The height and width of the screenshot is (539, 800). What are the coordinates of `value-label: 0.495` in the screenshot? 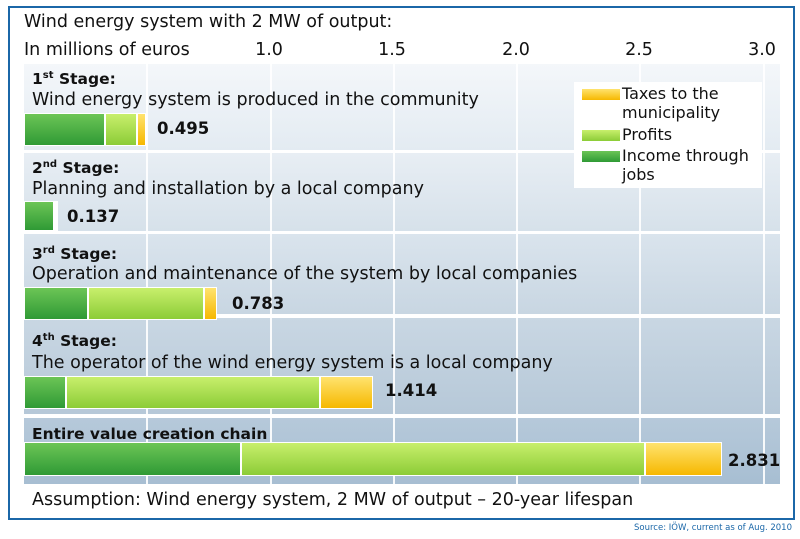 It's located at (183, 128).